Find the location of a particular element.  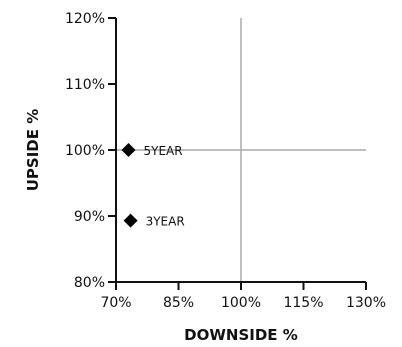

y-tick-label: 90% is located at coordinates (89, 217).